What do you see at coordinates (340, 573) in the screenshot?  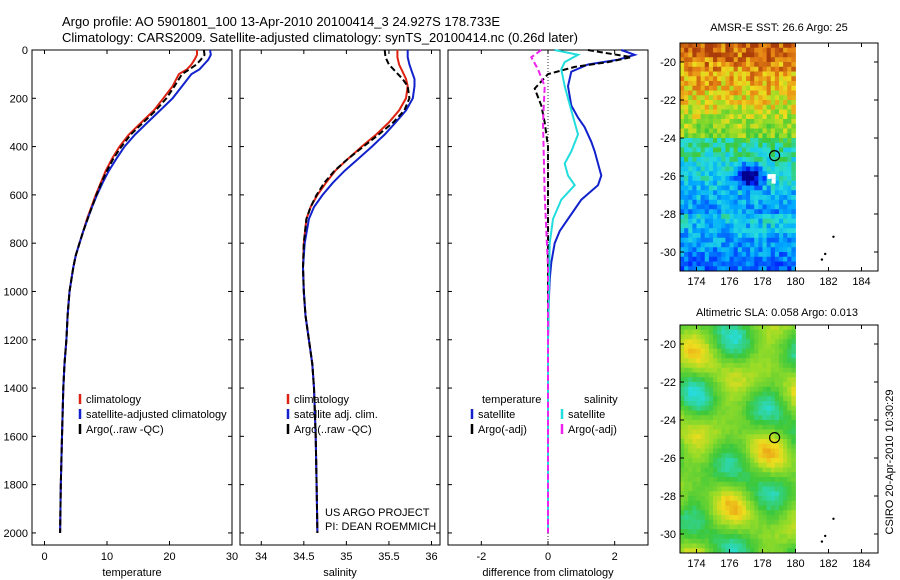 I see `salinity-xlabel: salinity` at bounding box center [340, 573].